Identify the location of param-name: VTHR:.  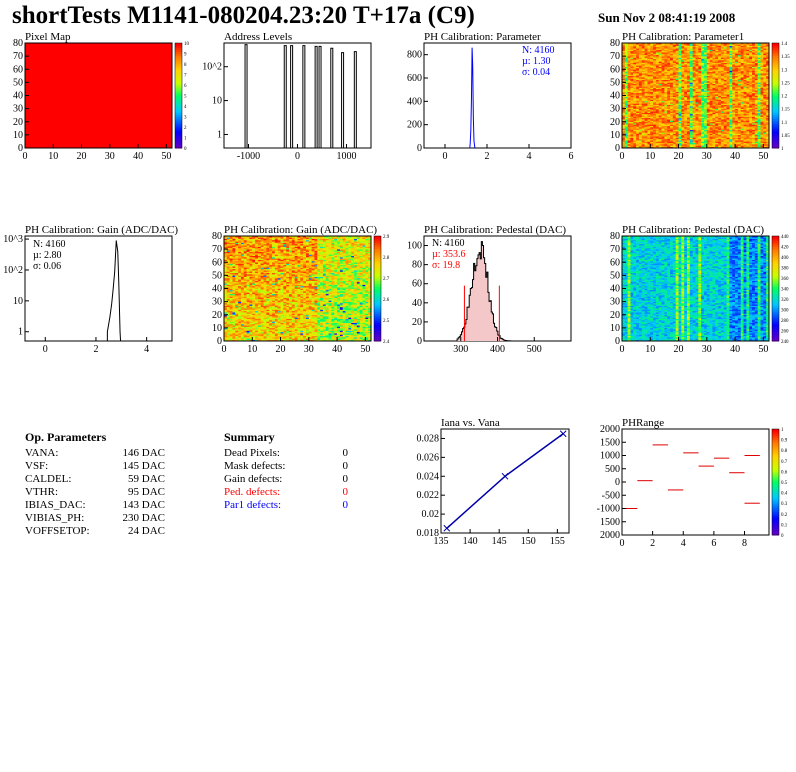
(41, 492).